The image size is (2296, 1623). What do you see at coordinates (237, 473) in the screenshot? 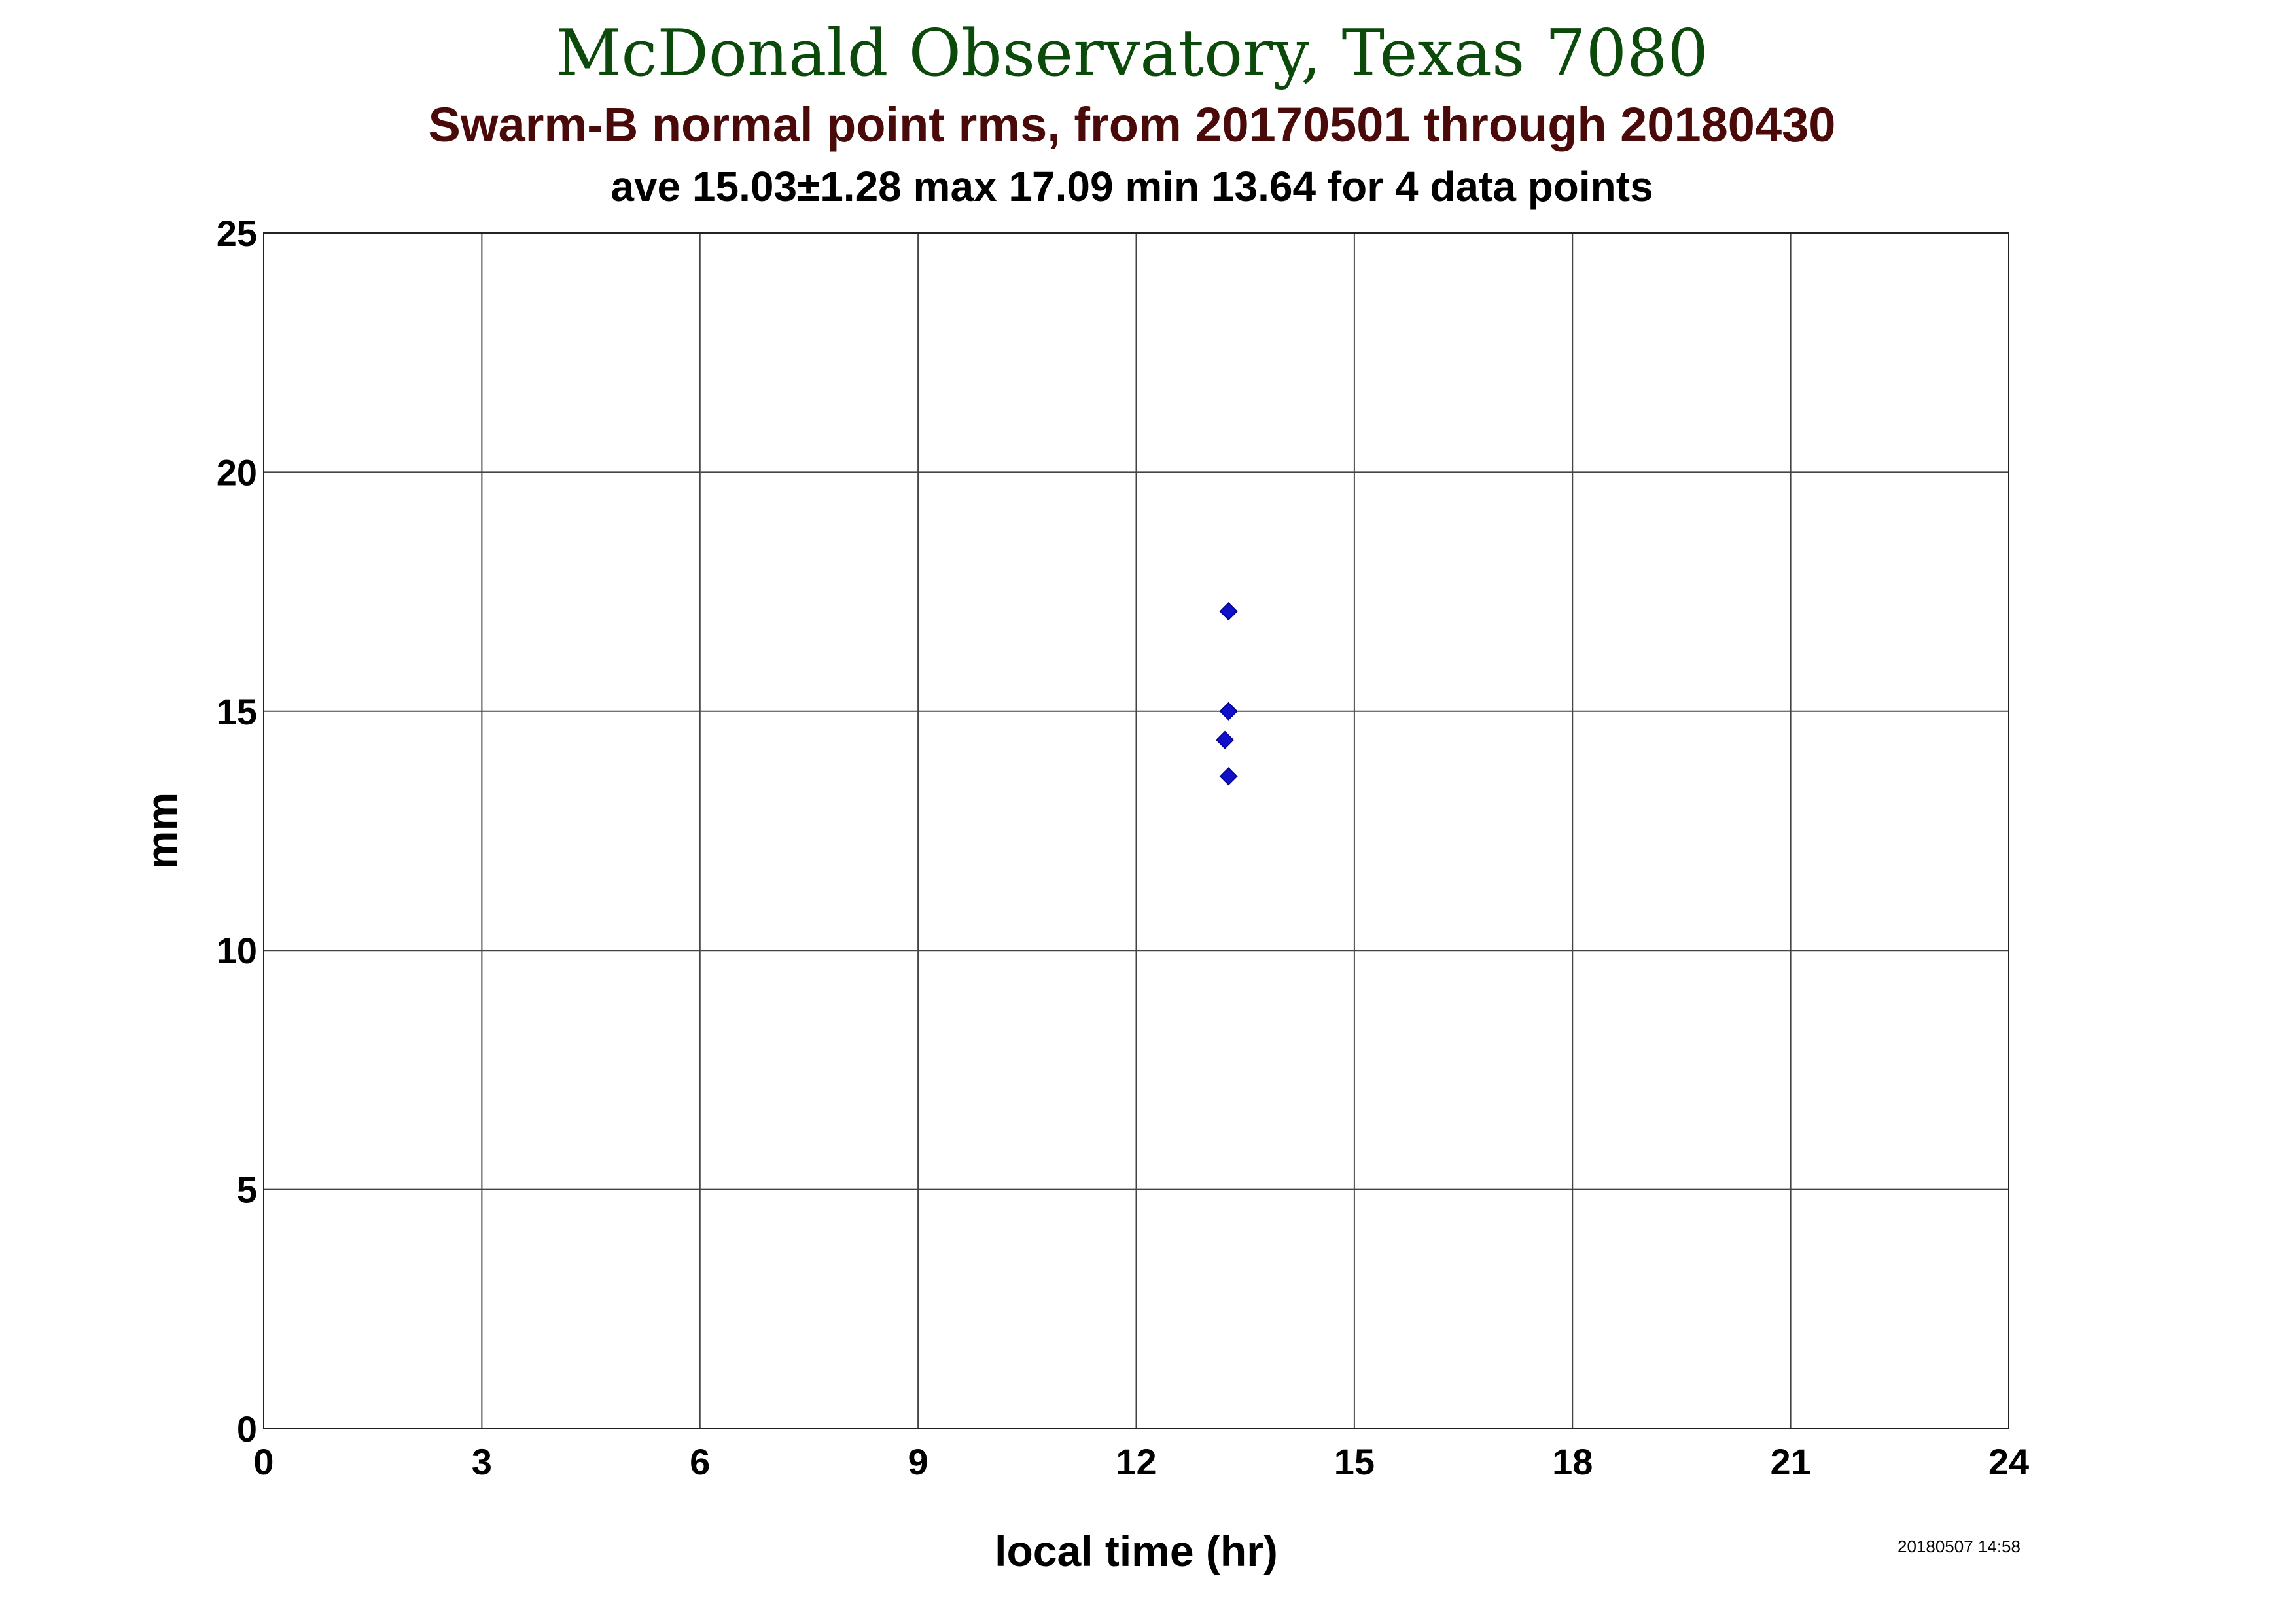
I see `y-tick-label: 20` at bounding box center [237, 473].